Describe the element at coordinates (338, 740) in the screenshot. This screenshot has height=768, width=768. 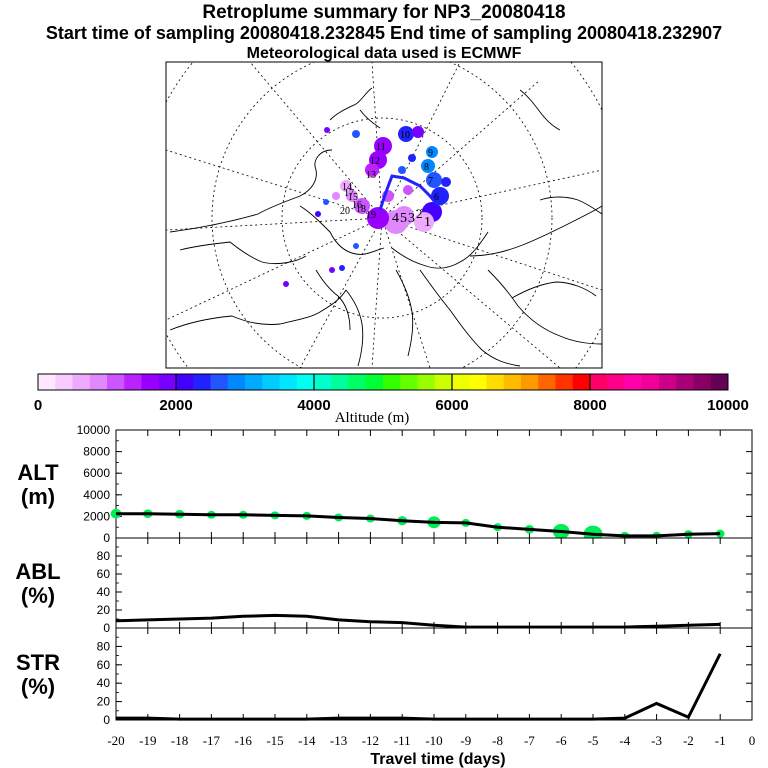
I see `x-tick-label: -13` at that location.